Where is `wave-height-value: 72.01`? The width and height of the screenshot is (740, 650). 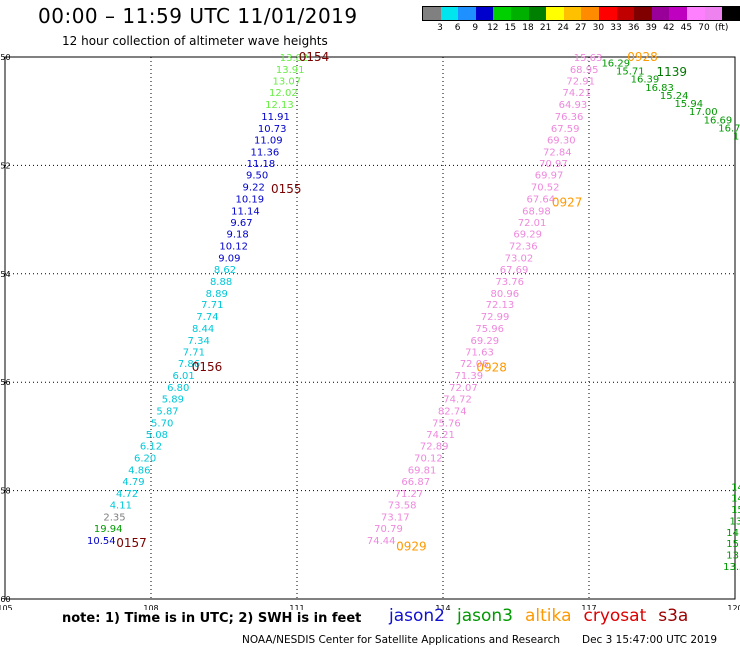 wave-height-value: 72.01 is located at coordinates (532, 223).